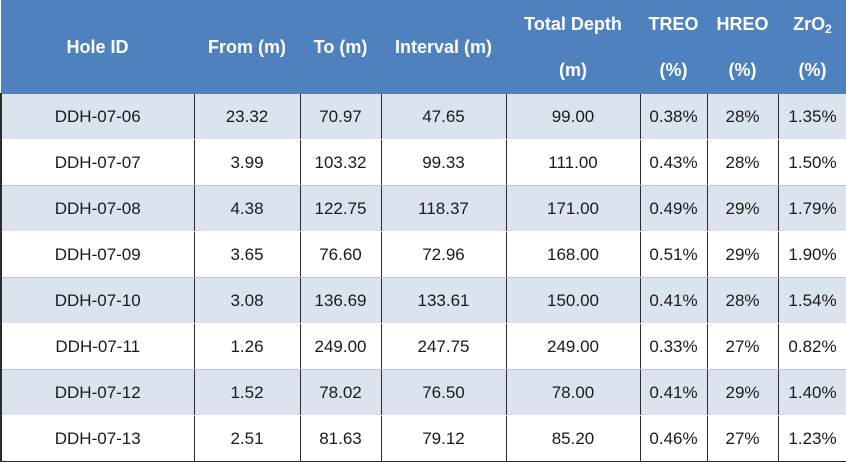 This screenshot has width=846, height=462. Describe the element at coordinates (443, 47) in the screenshot. I see `col-header-interval: Interval (m)` at that location.